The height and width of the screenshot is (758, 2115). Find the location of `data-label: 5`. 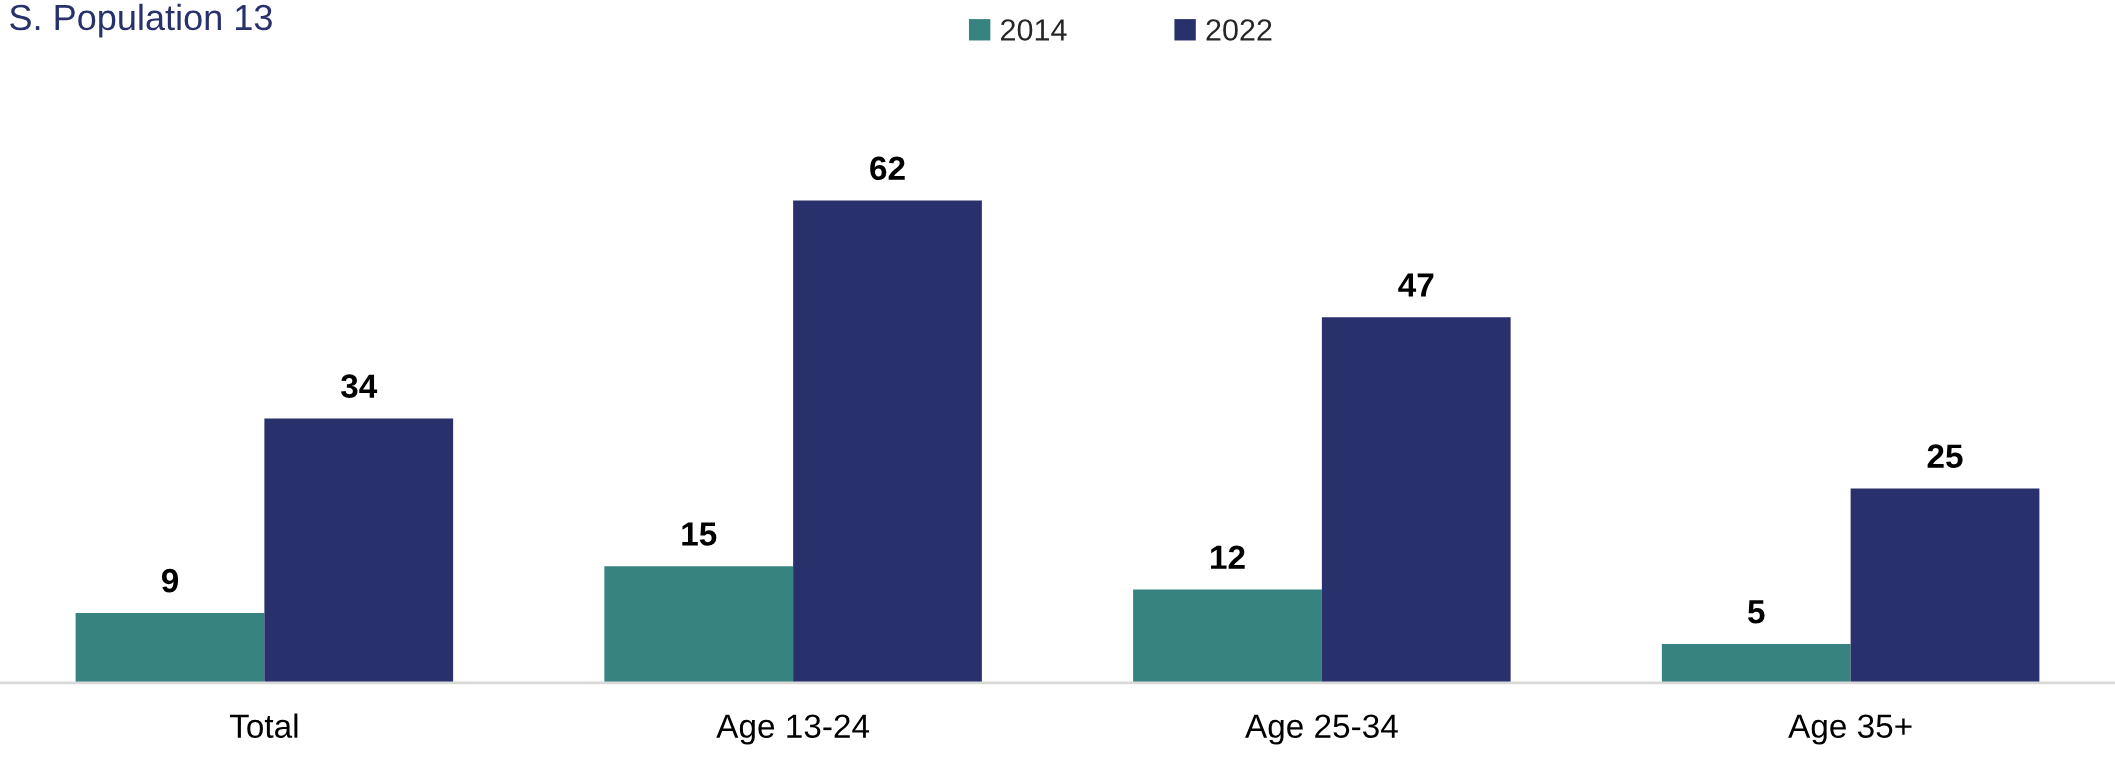

data-label: 5 is located at coordinates (1756, 612).